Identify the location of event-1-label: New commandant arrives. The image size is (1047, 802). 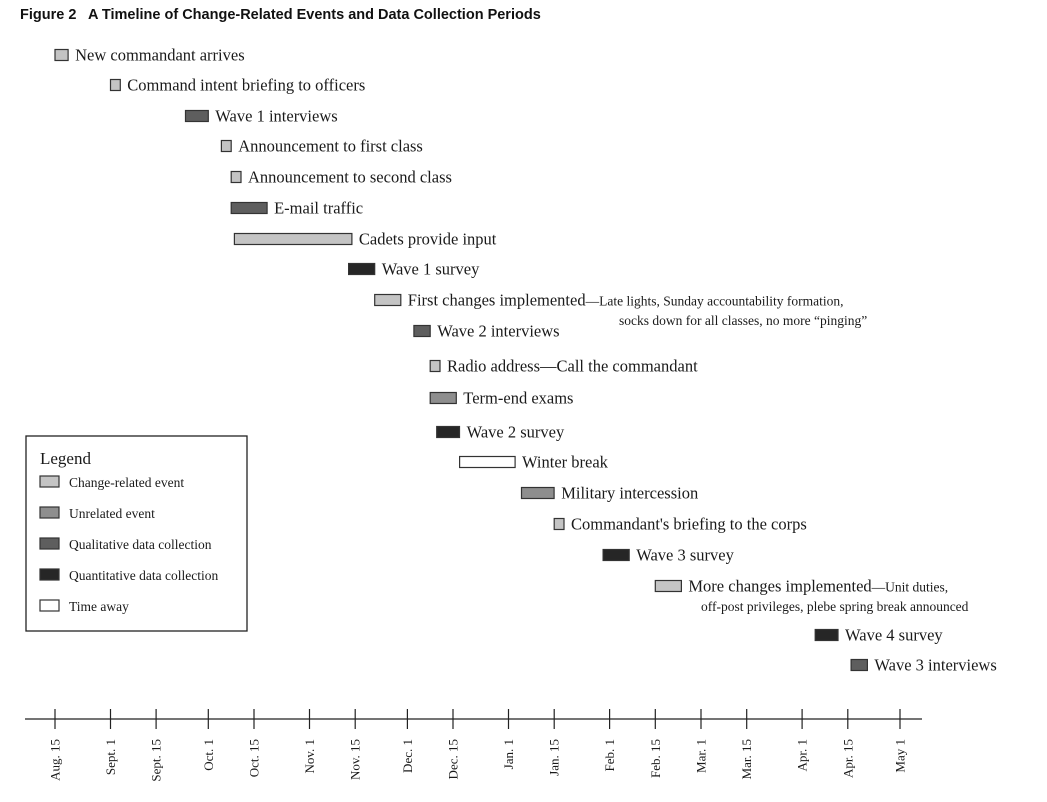
(160, 55).